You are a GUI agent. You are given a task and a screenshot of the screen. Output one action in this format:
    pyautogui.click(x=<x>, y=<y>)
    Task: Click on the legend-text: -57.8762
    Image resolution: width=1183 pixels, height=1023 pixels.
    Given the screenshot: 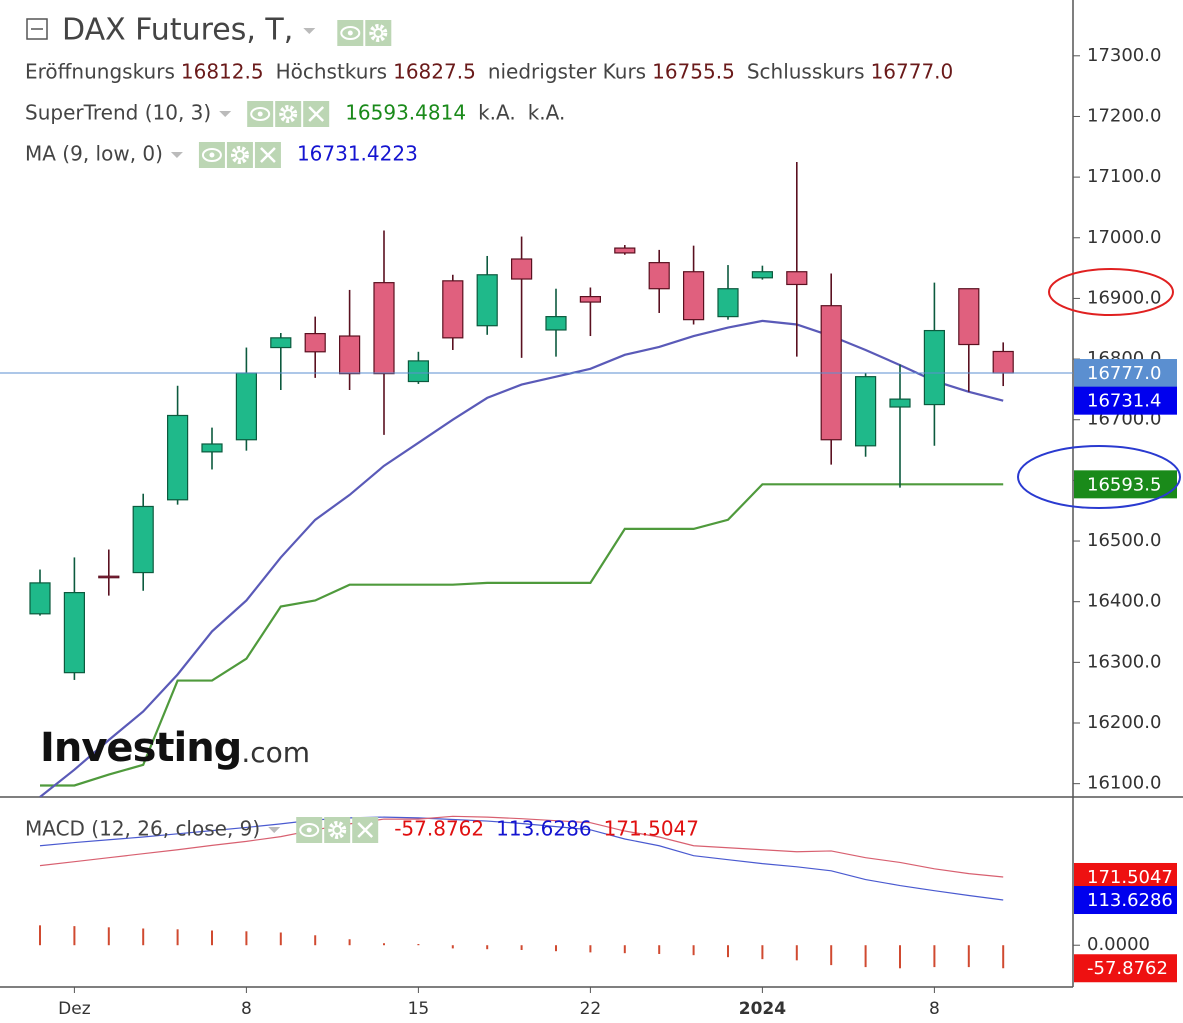 What is the action you would take?
    pyautogui.click(x=439, y=829)
    